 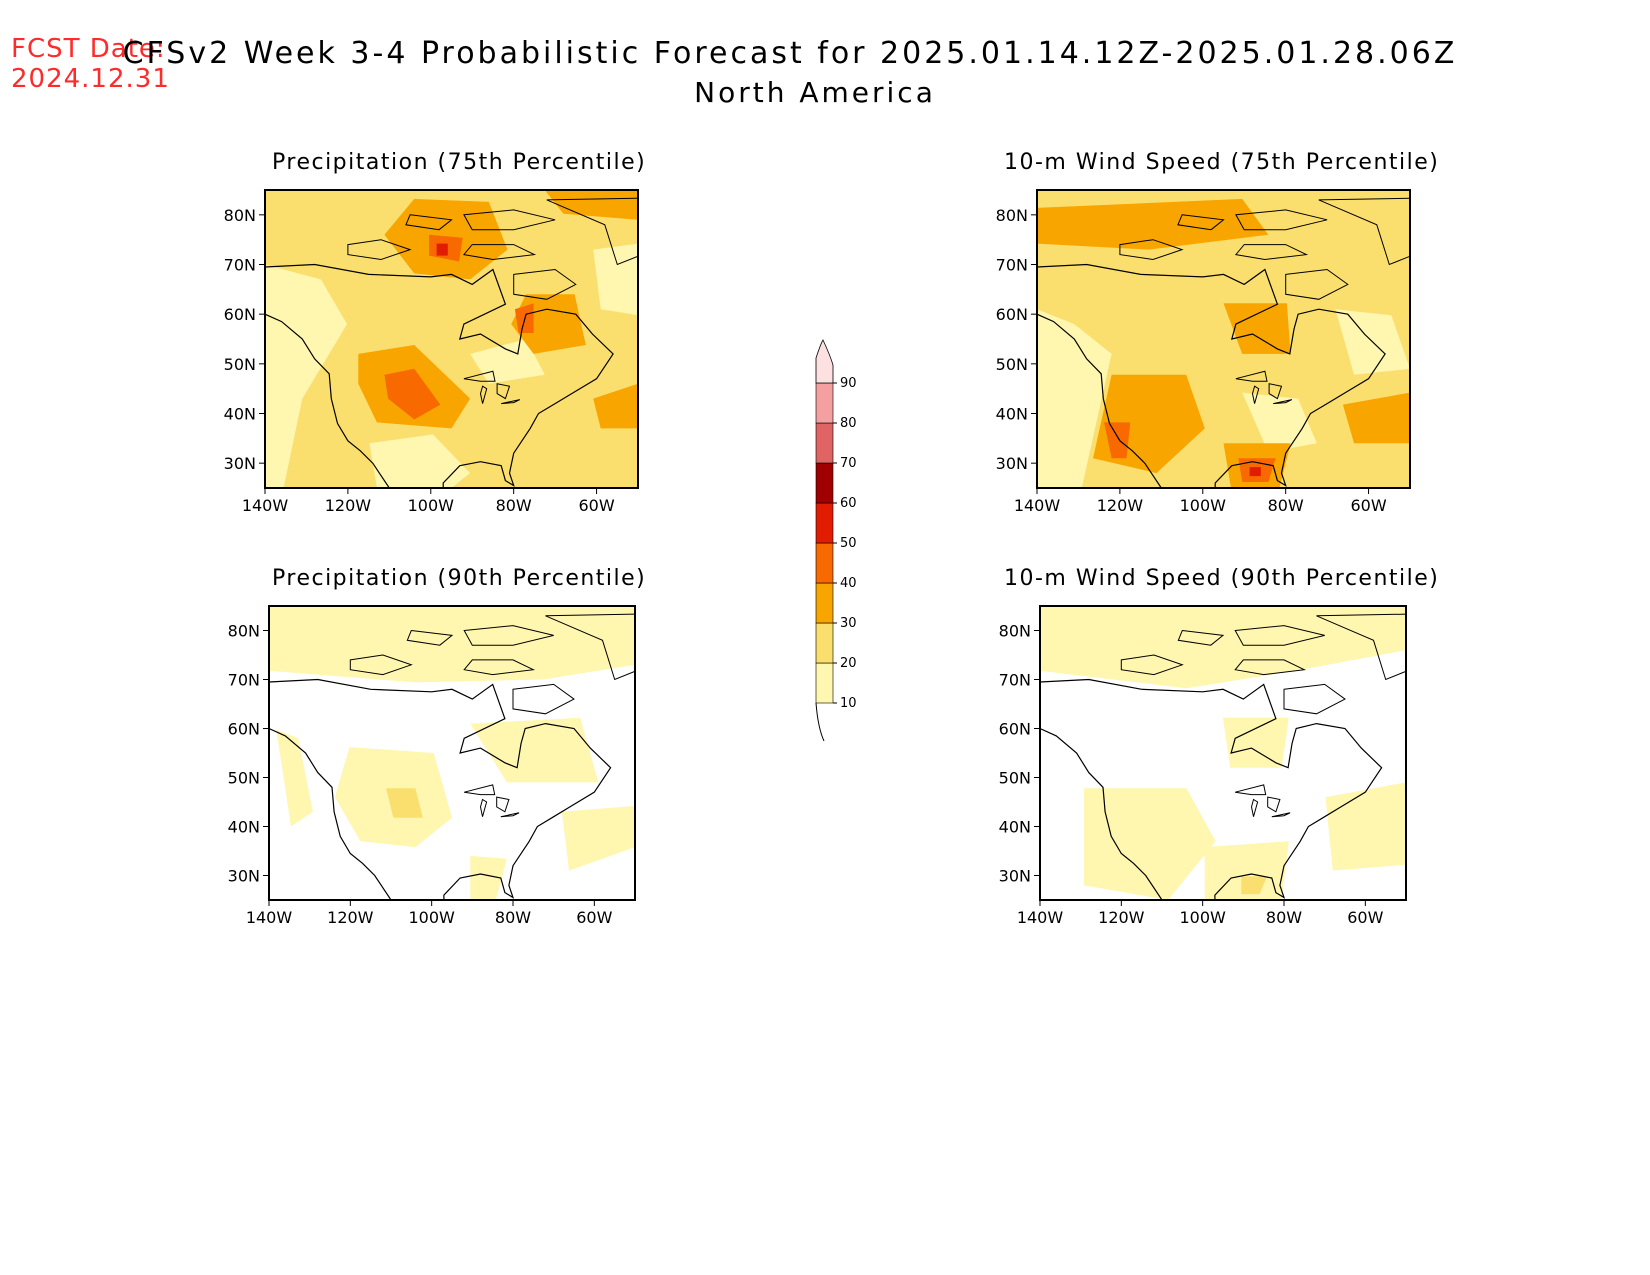 I want to click on panel-title-wind-90: 10-m Wind Speed (90th Percentile), so click(x=1222, y=578).